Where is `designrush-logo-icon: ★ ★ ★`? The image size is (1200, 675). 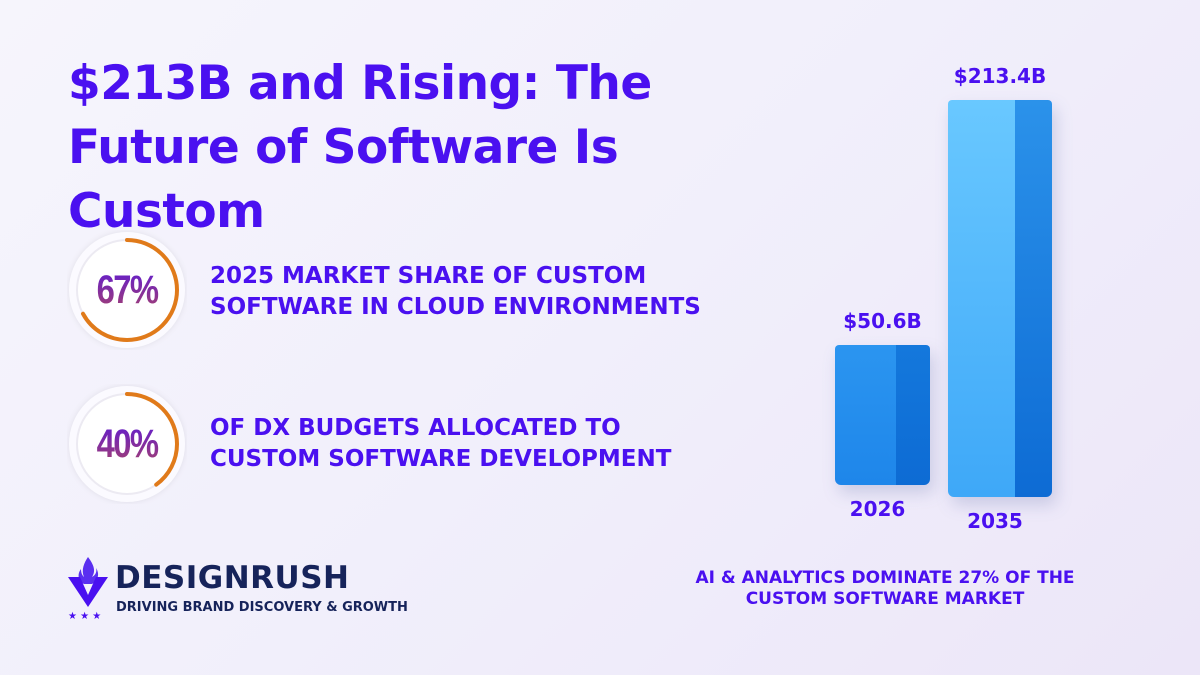 designrush-logo-icon: ★ ★ ★ is located at coordinates (88, 589).